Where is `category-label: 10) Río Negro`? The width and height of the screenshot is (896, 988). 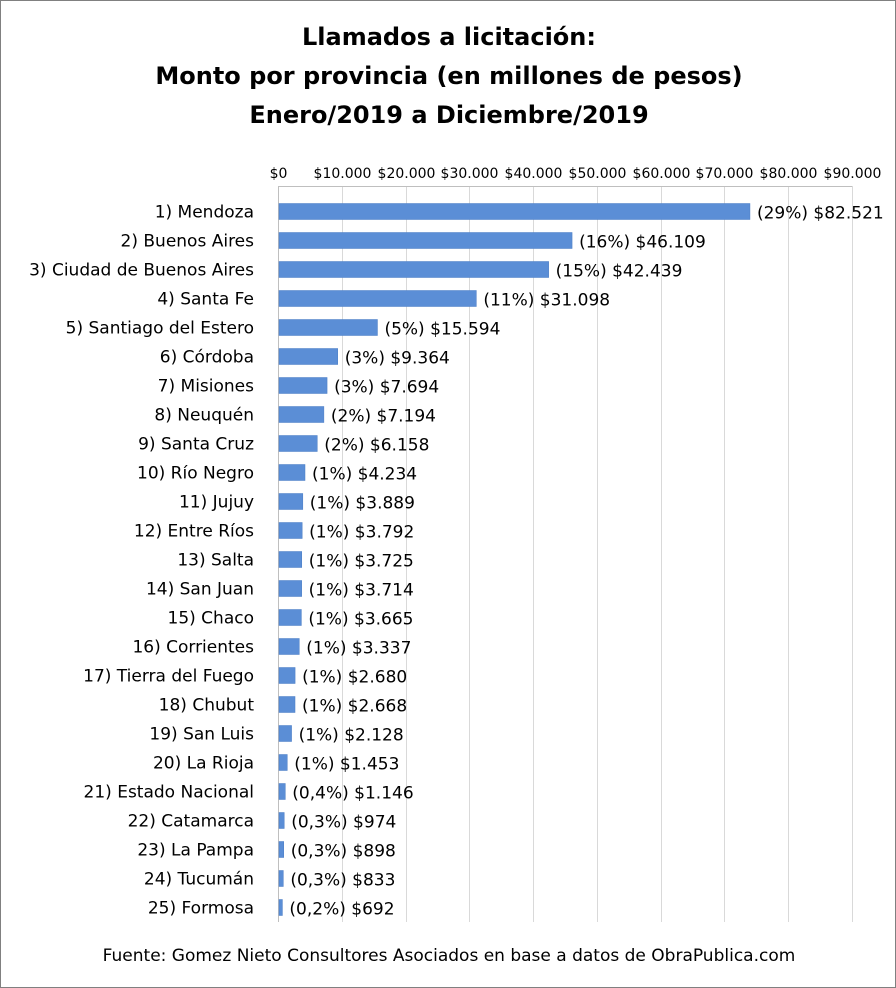
category-label: 10) Río Negro is located at coordinates (195, 474).